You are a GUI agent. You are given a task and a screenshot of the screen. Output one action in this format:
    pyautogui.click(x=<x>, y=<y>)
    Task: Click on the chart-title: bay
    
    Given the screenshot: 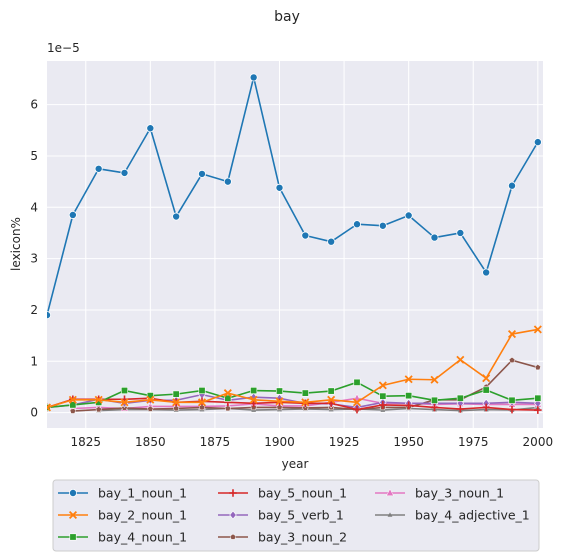 What is the action you would take?
    pyautogui.click(x=287, y=17)
    